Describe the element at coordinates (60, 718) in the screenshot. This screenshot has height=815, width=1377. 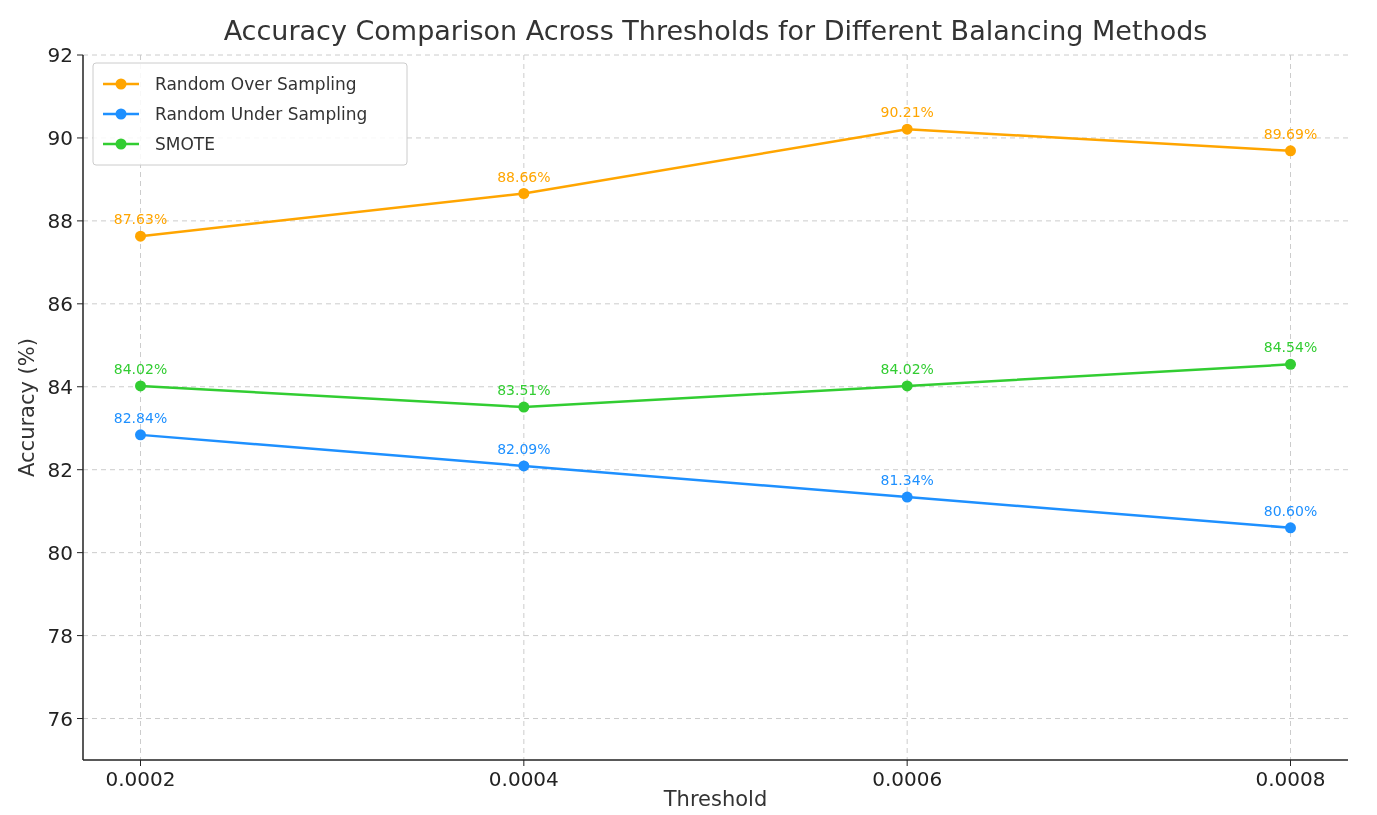
I see `y-tick-label: 76` at that location.